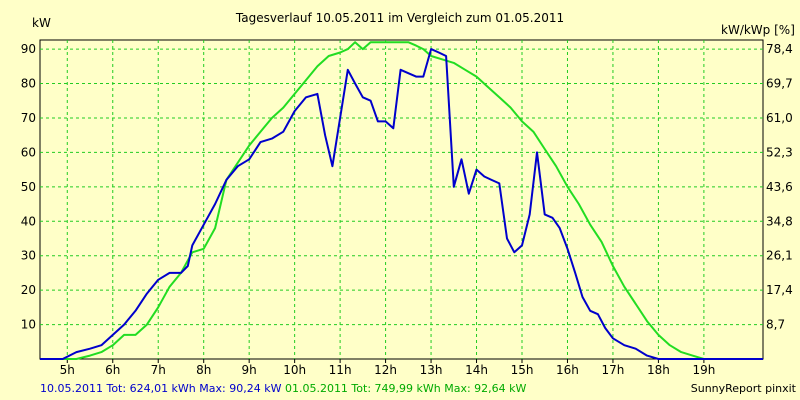 Image resolution: width=800 pixels, height=400 pixels. What do you see at coordinates (431, 370) in the screenshot?
I see `x-tick-label: 13h` at bounding box center [431, 370].